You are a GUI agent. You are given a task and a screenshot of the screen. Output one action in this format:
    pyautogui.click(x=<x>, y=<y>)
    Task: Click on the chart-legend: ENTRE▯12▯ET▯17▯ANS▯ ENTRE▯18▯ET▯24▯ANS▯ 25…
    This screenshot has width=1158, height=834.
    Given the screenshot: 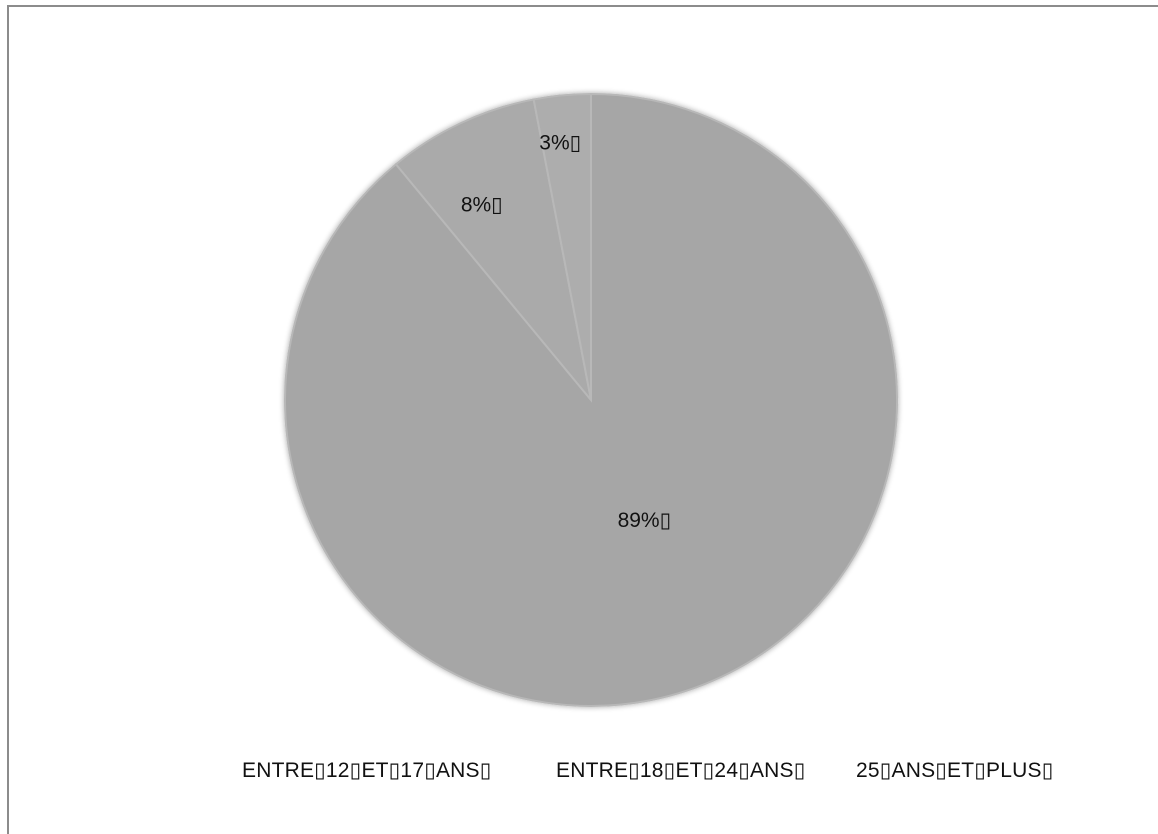 What is the action you would take?
    pyautogui.click(x=579, y=773)
    